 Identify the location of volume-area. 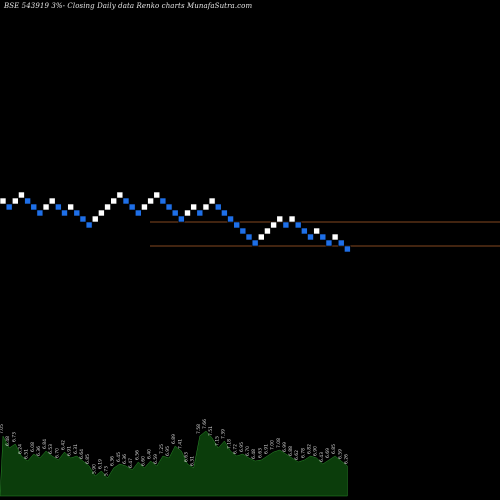
(174, 463).